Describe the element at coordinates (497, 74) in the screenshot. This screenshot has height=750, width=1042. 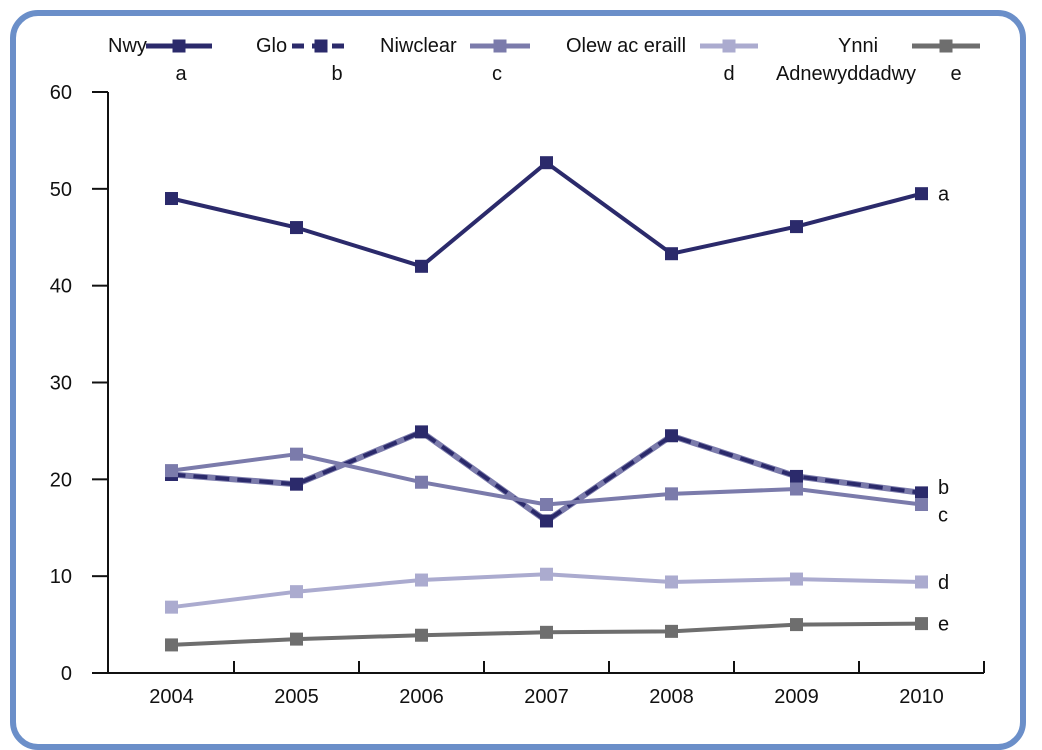
I see `legend-code-c: c` at that location.